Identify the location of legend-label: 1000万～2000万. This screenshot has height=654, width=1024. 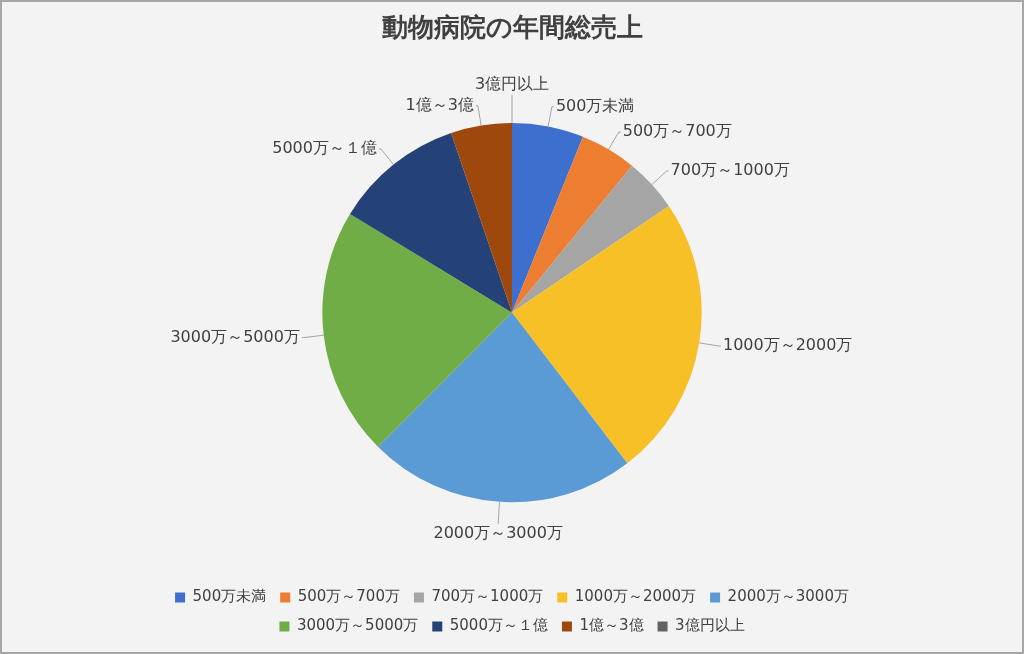
(635, 596).